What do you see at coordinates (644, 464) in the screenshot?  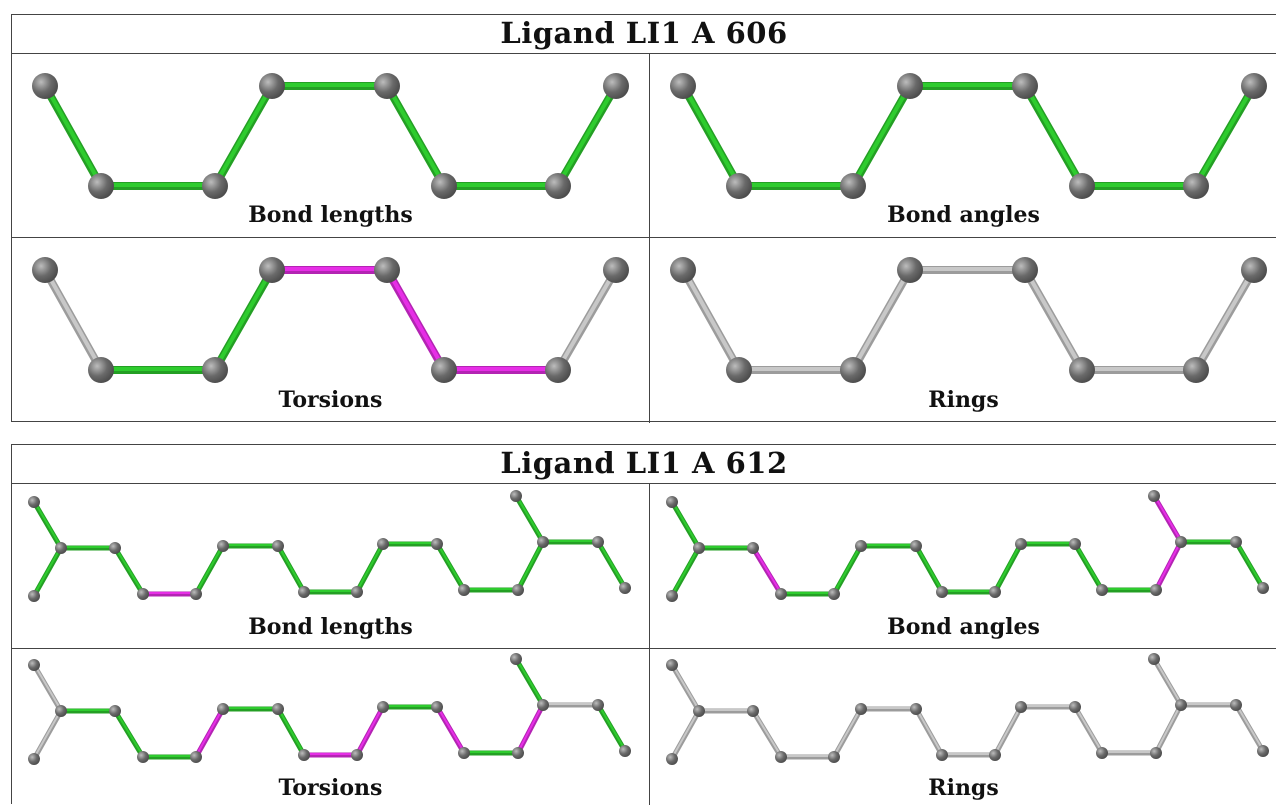 I see `panel-title: Ligand LI1 A 612` at bounding box center [644, 464].